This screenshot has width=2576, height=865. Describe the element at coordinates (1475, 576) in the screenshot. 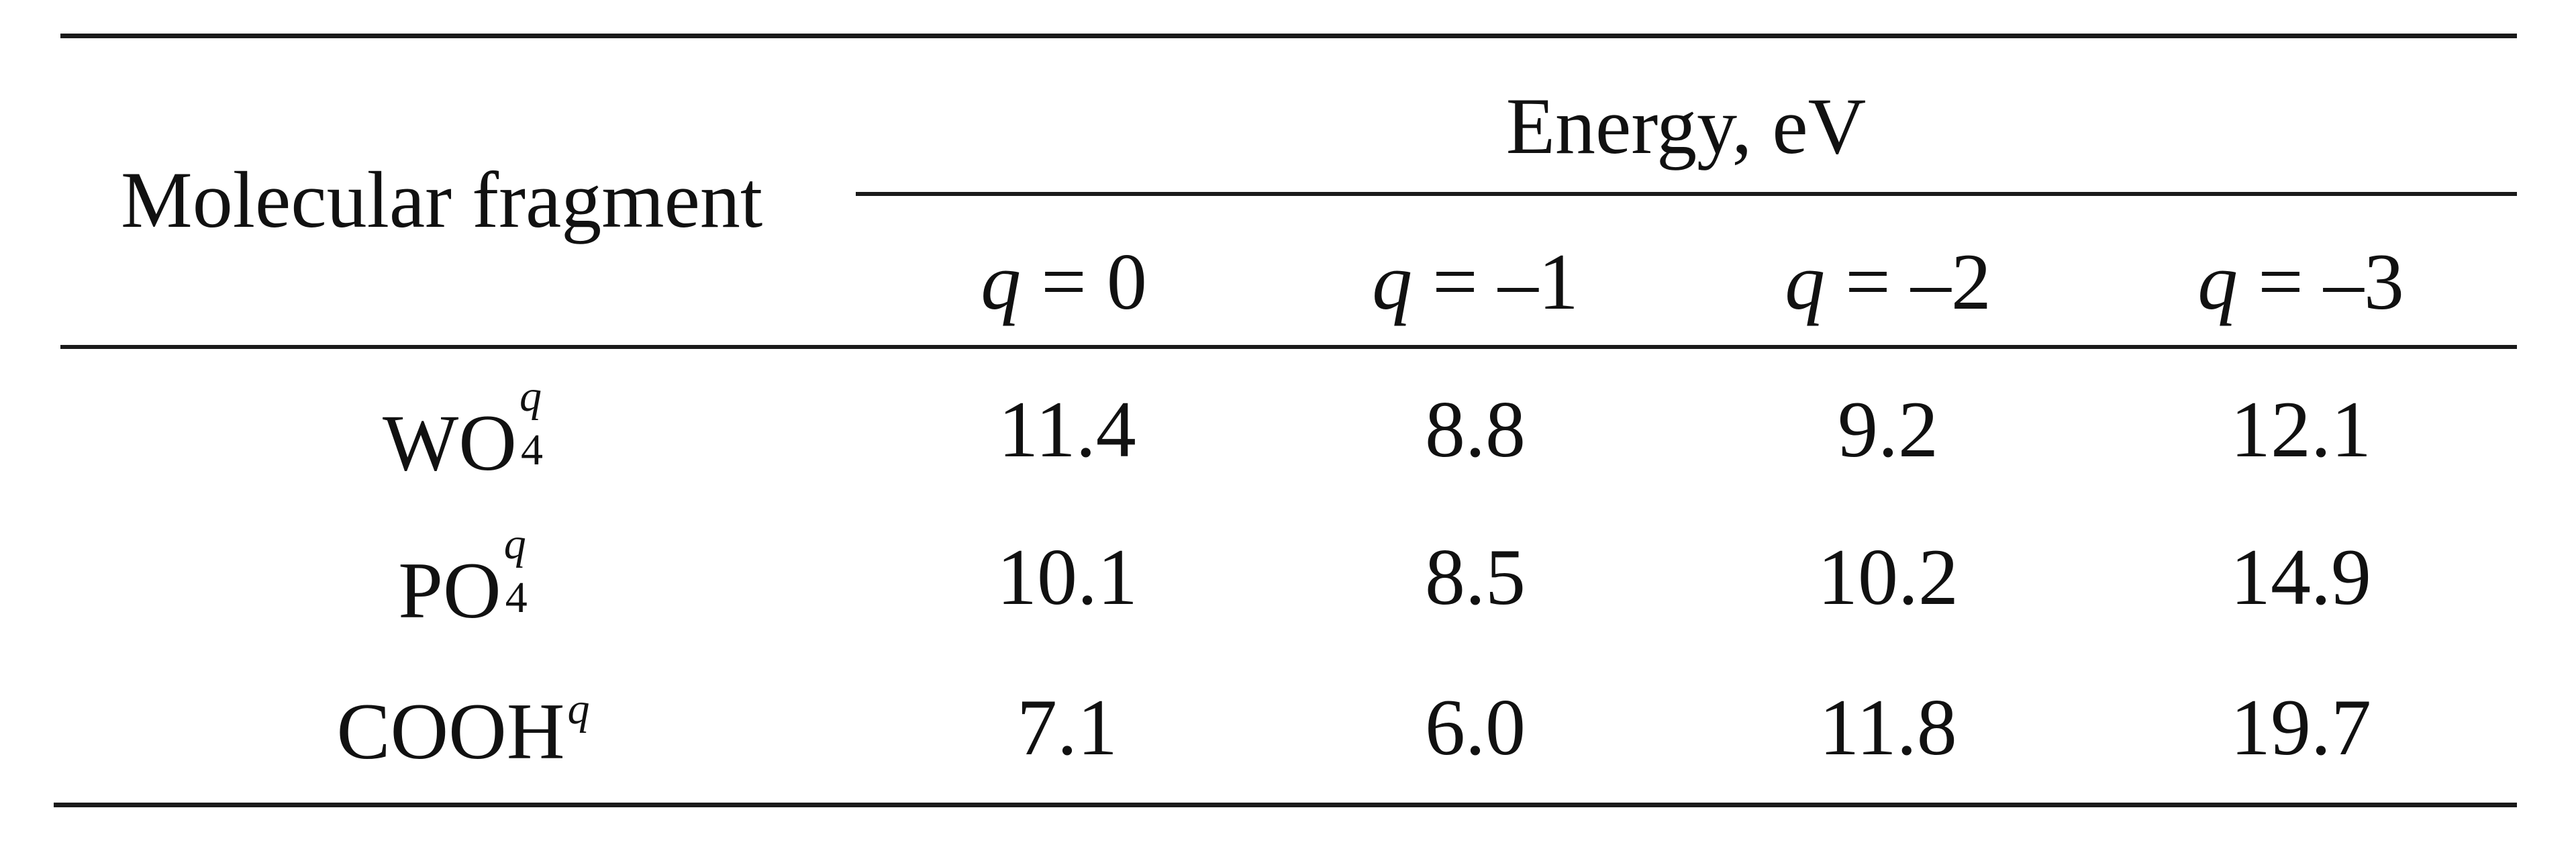

I see `table-cell: 8.5` at that location.